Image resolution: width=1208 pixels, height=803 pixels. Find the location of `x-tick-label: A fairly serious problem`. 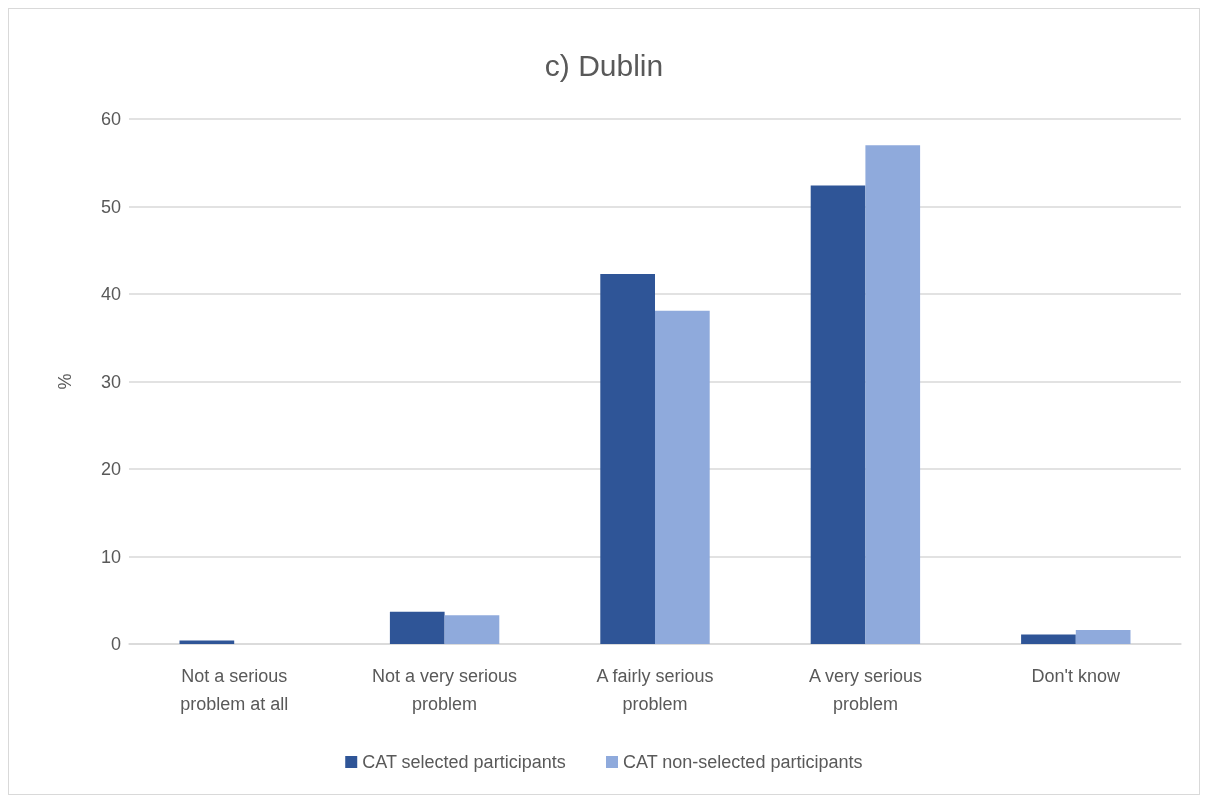

x-tick-label: A fairly serious problem is located at coordinates (655, 690).